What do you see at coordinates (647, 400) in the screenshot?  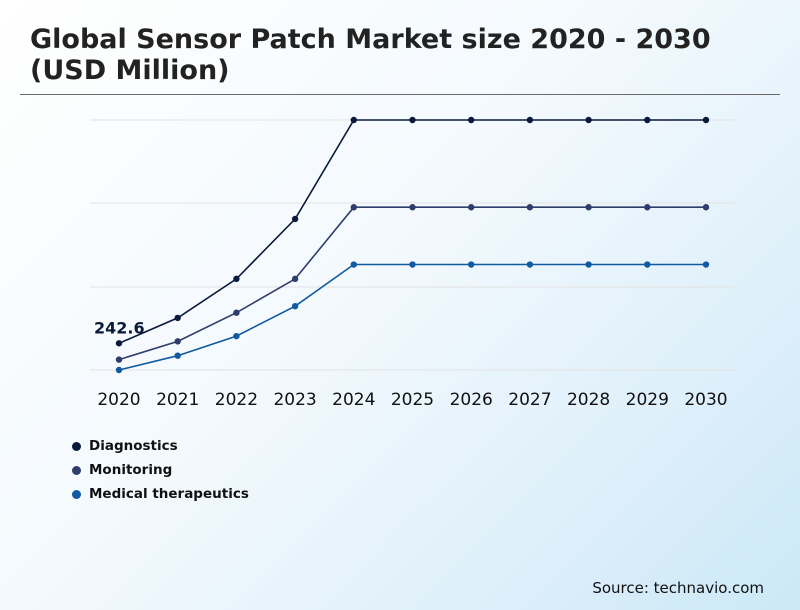 I see `x-tick-2029: 2029` at bounding box center [647, 400].